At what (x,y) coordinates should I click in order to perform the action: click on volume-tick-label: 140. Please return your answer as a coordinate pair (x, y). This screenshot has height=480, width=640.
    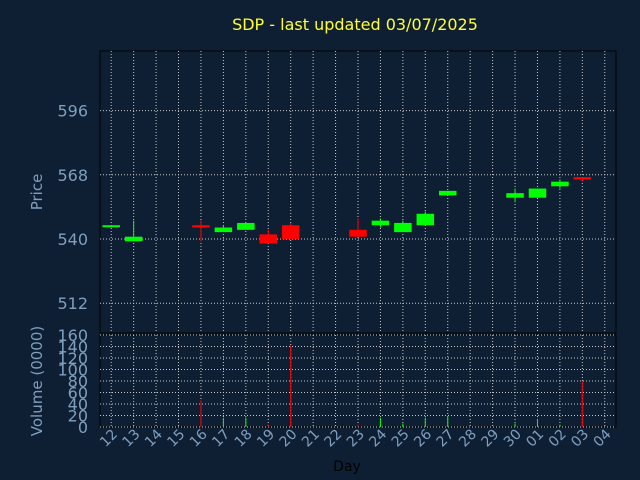
    Looking at the image, I should click on (72, 347).